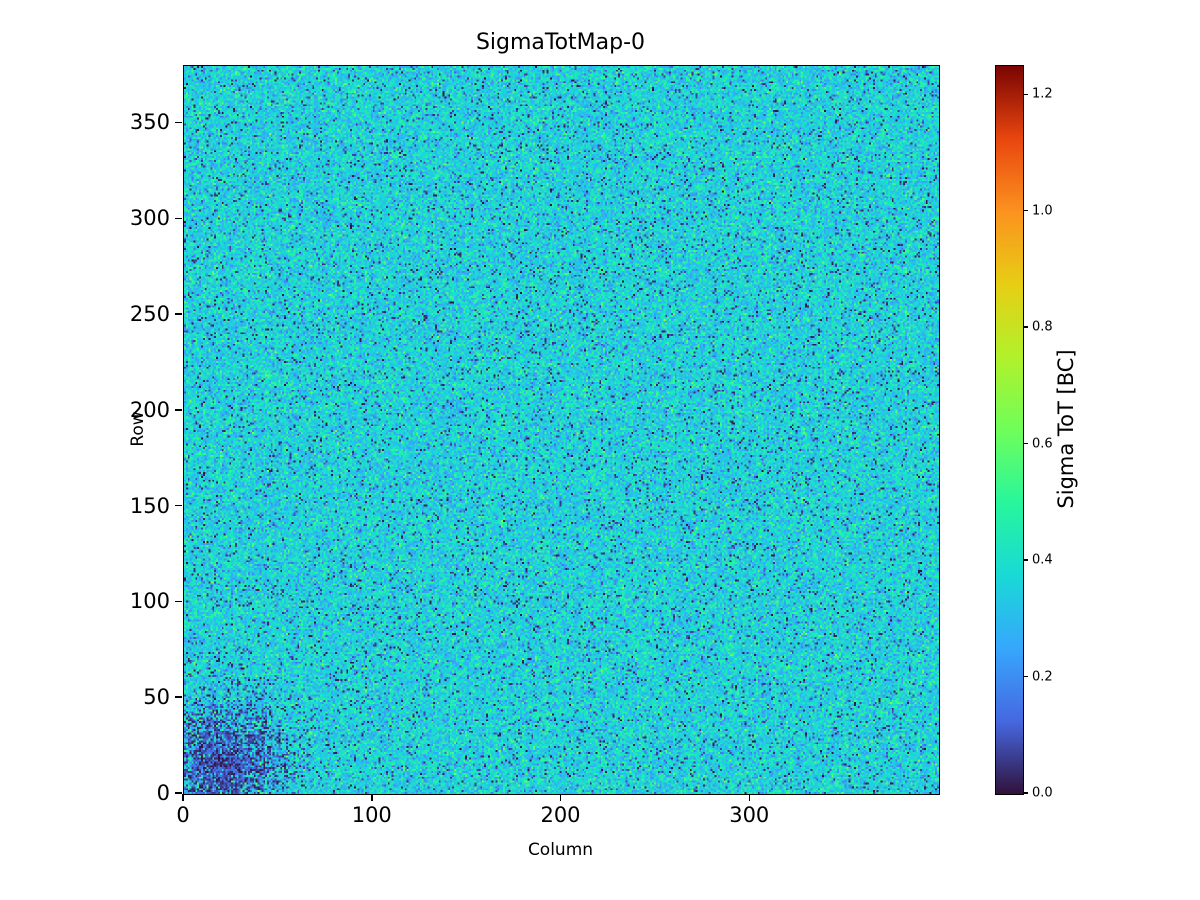 This screenshot has height=900, width=1200. Describe the element at coordinates (149, 409) in the screenshot. I see `y-tick-label: 200` at that location.